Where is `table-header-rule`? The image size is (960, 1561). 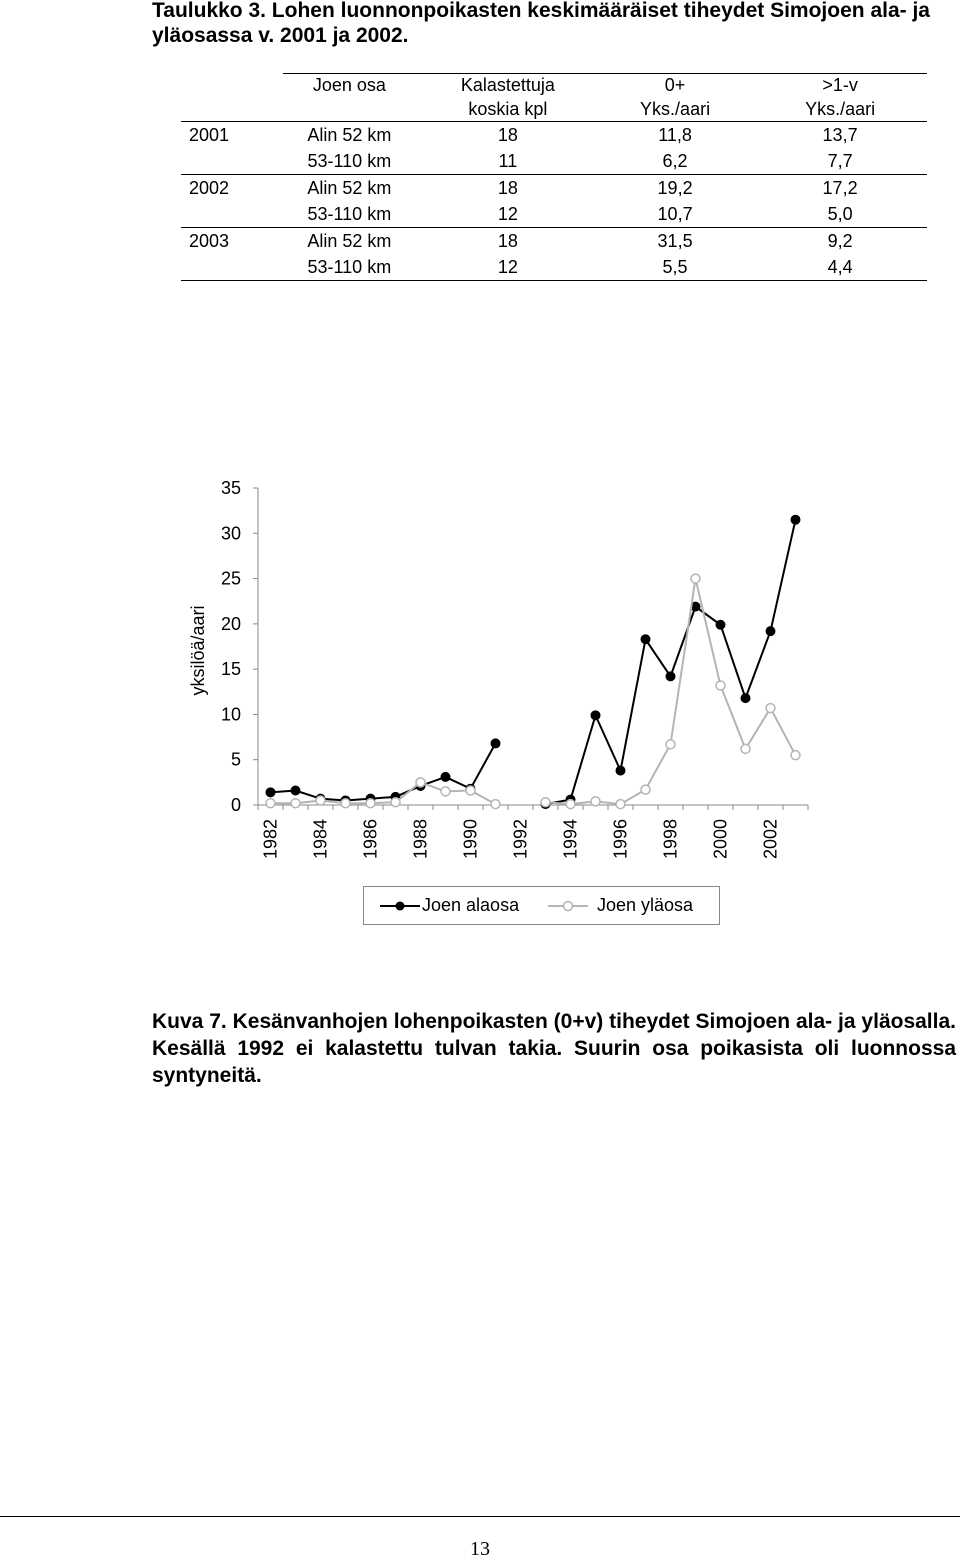
table-header-rule is located at coordinates (605, 73).